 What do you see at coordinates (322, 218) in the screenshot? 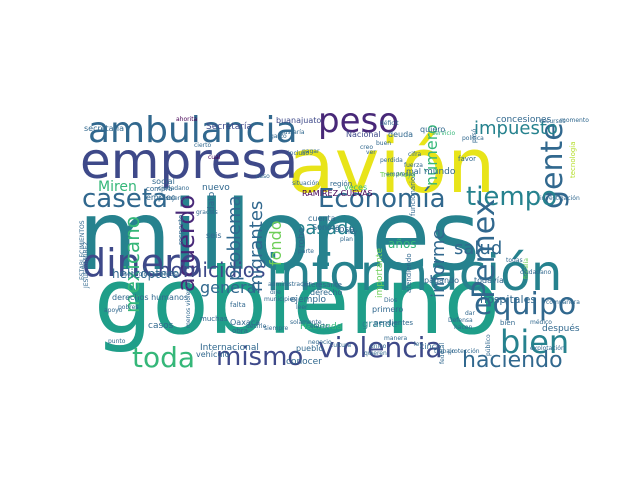
I see `cloud-word: cuenta` at bounding box center [322, 218].